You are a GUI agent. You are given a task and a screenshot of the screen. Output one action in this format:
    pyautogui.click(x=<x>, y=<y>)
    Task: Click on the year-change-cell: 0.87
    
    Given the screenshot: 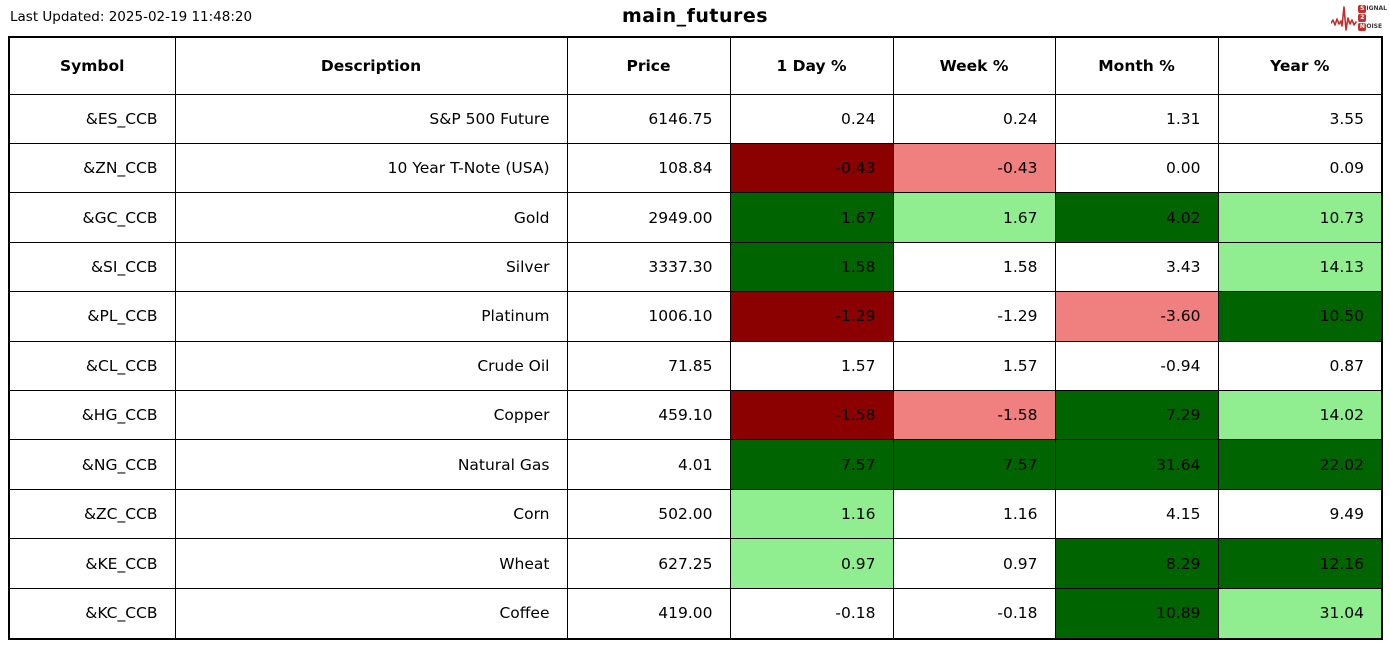 What is the action you would take?
    pyautogui.click(x=1300, y=366)
    